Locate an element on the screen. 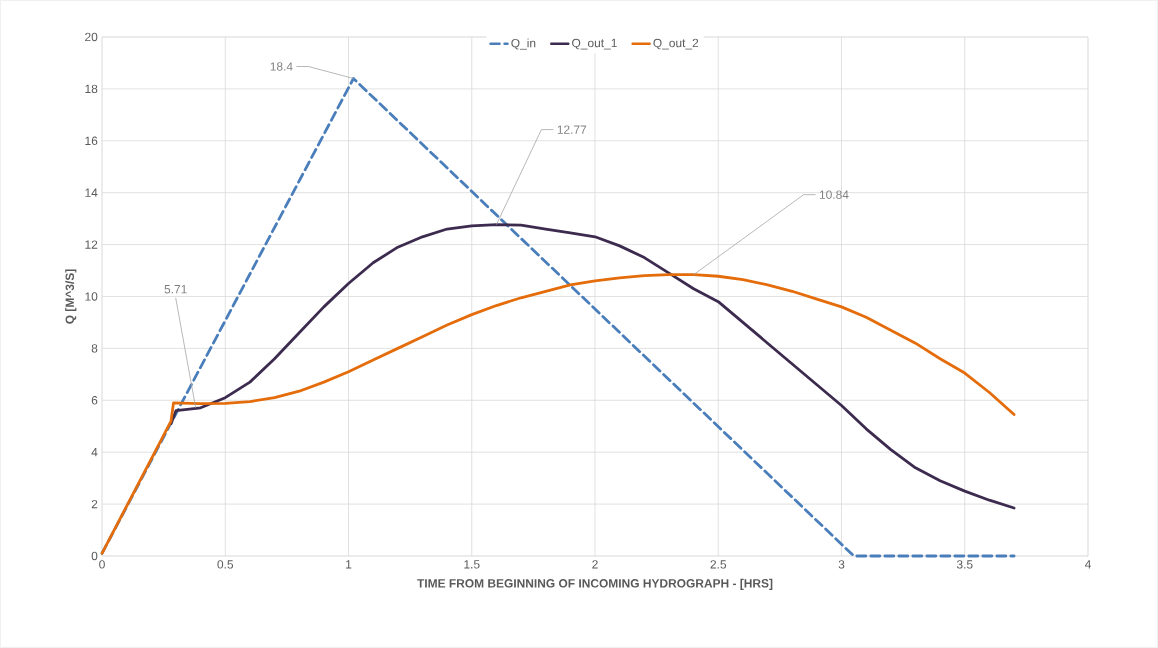 The width and height of the screenshot is (1158, 648). y-tick-label: 8 is located at coordinates (94, 348).